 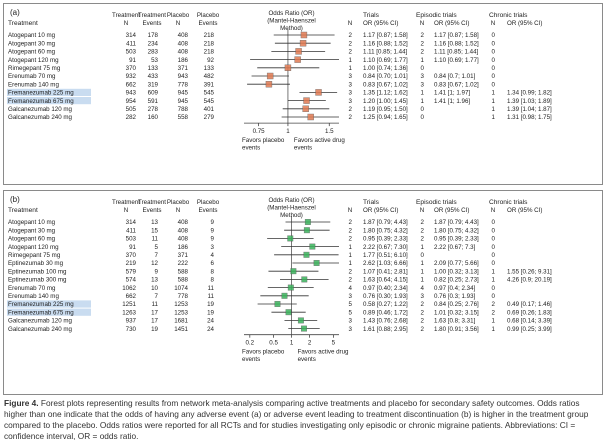 I want to click on x-axis-tick-label: 1, so click(x=288, y=131).